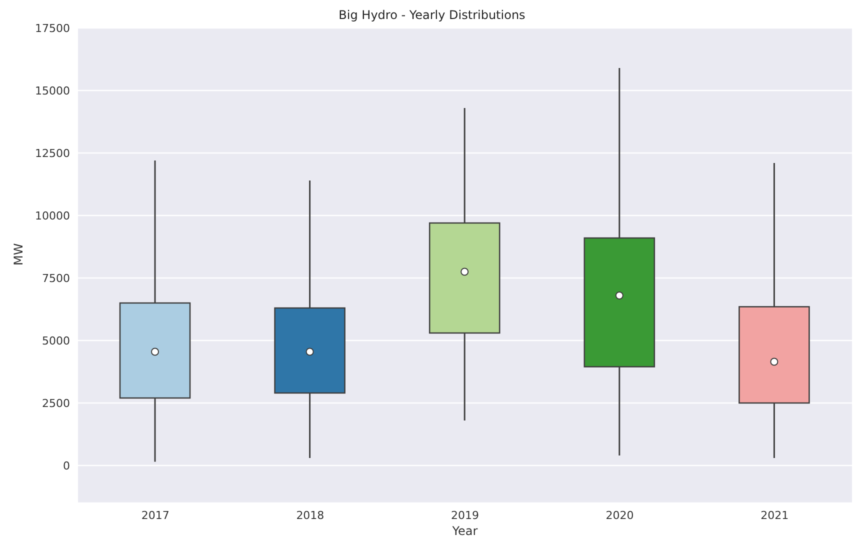 The image size is (864, 541). Describe the element at coordinates (774, 515) in the screenshot. I see `x-tick-label: 2021` at that location.